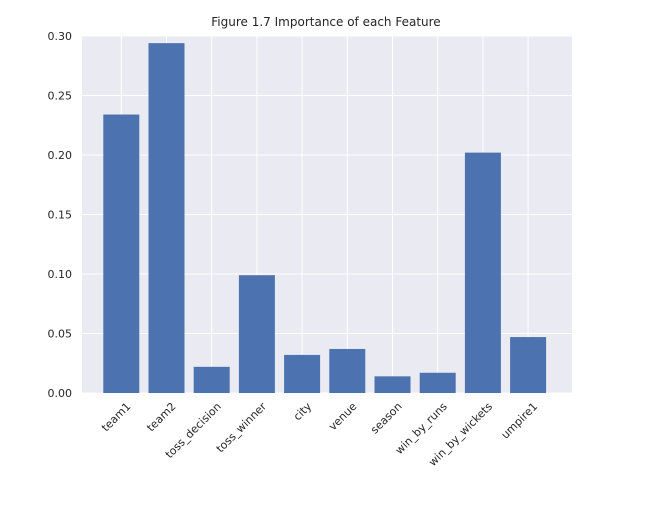 The width and height of the screenshot is (647, 510). What do you see at coordinates (60, 393) in the screenshot?
I see `y-tick-label: 0.00` at bounding box center [60, 393].